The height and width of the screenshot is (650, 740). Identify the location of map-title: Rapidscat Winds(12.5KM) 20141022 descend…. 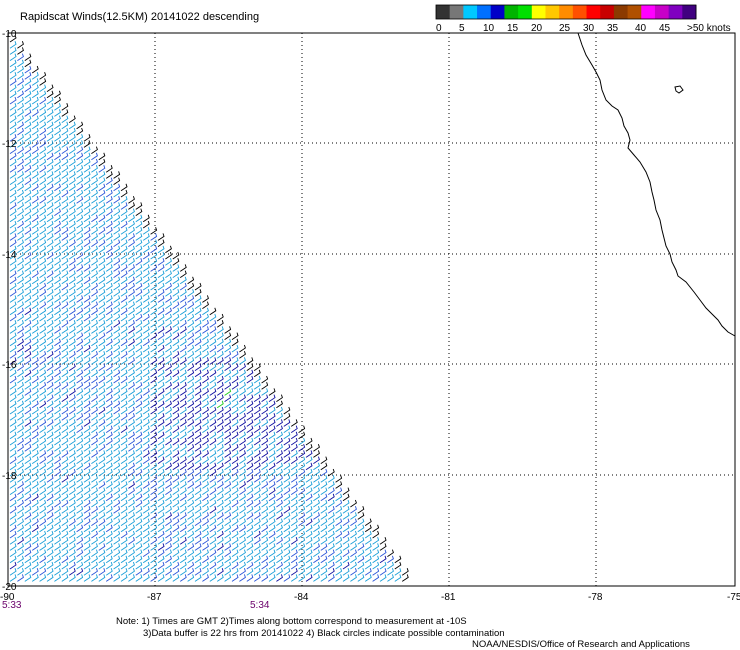
(139, 17).